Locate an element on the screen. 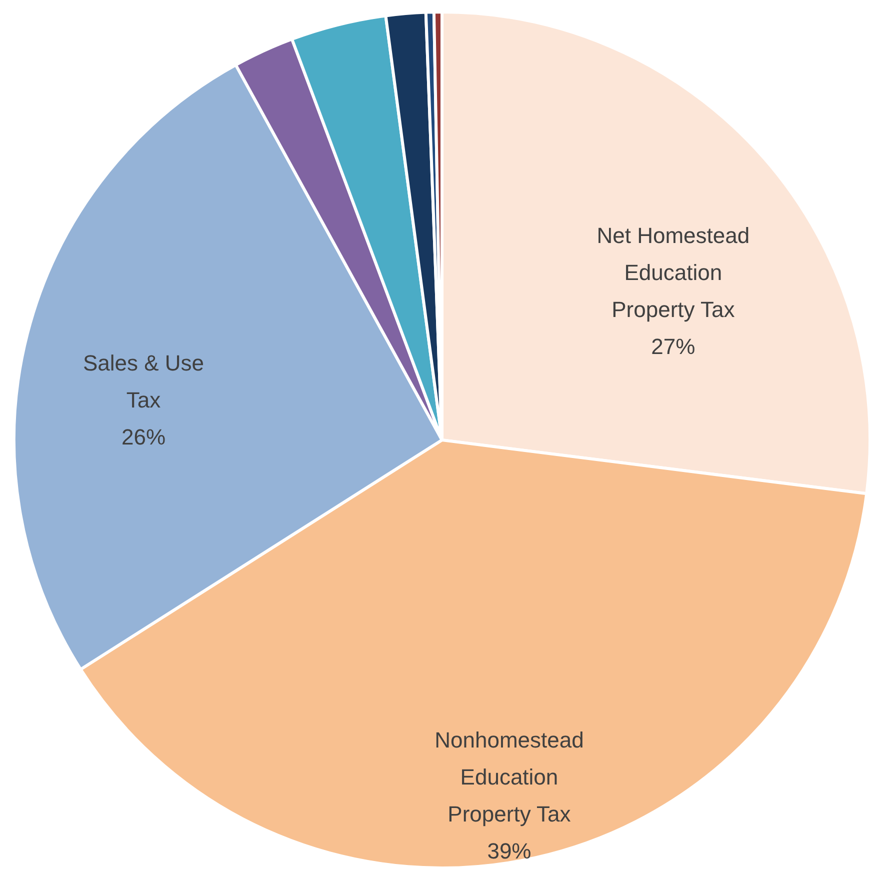  data-label: 39% is located at coordinates (509, 851).